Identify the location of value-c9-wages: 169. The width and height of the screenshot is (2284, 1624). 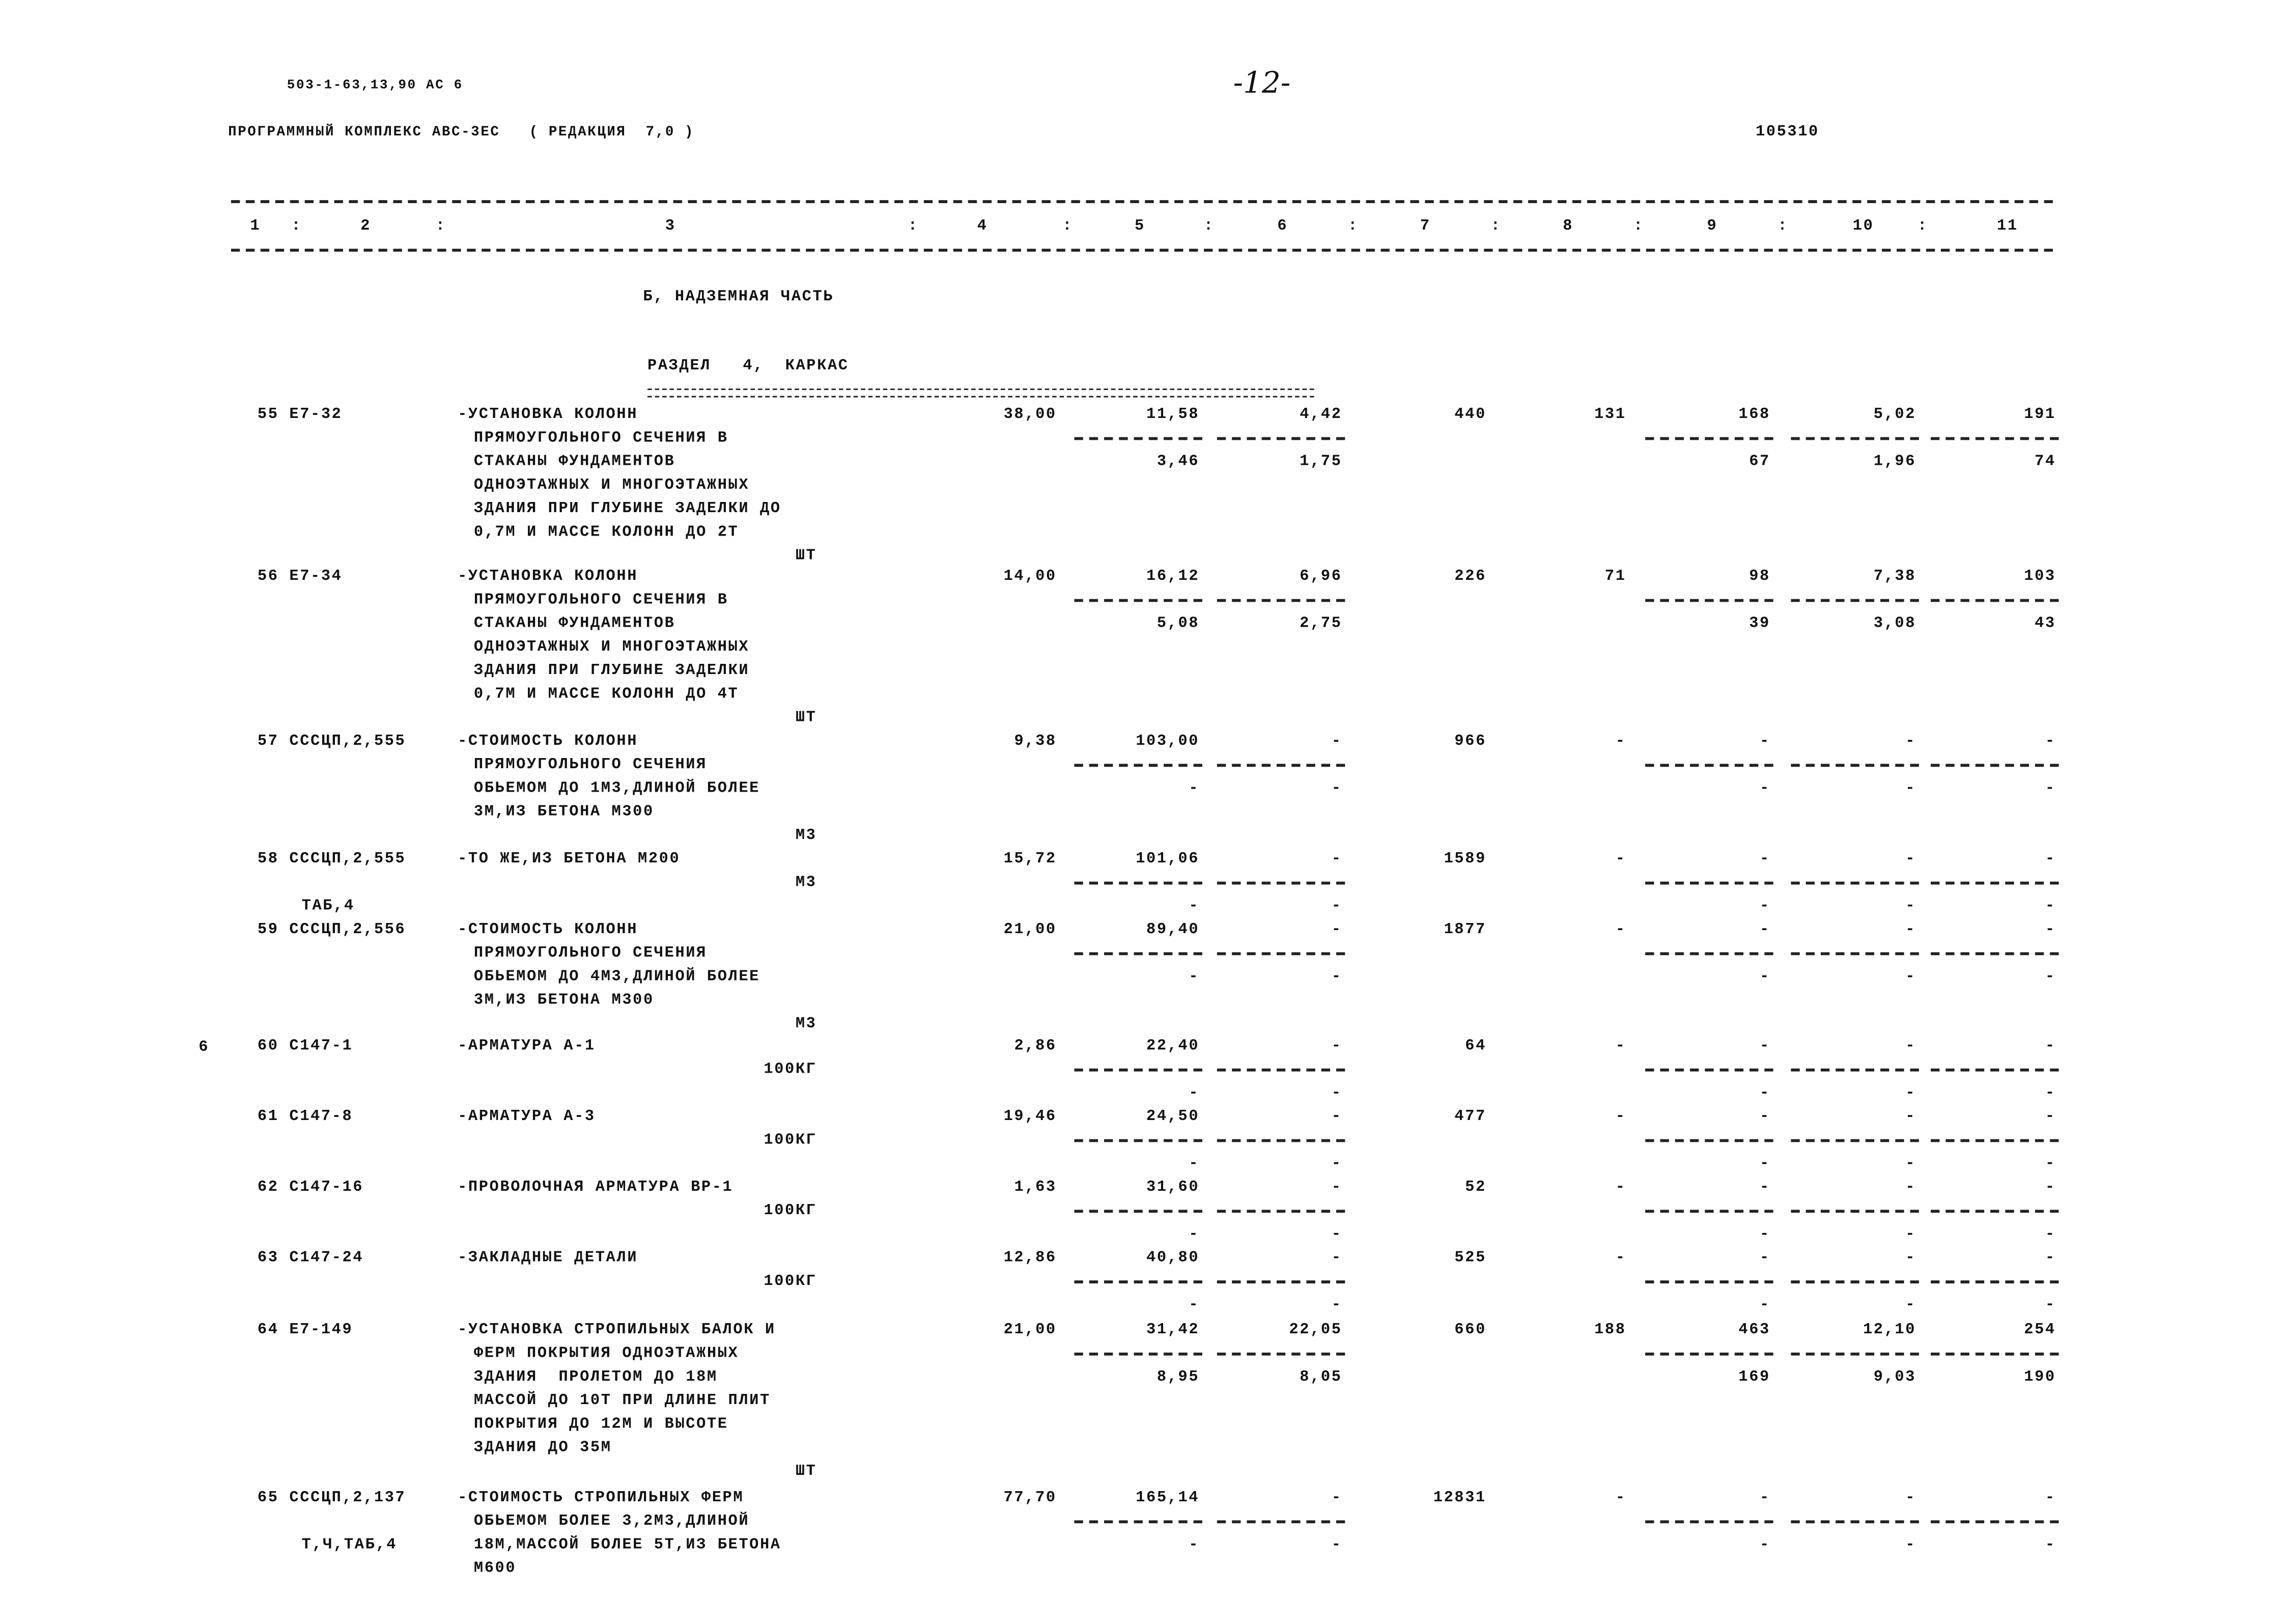
(1754, 1377).